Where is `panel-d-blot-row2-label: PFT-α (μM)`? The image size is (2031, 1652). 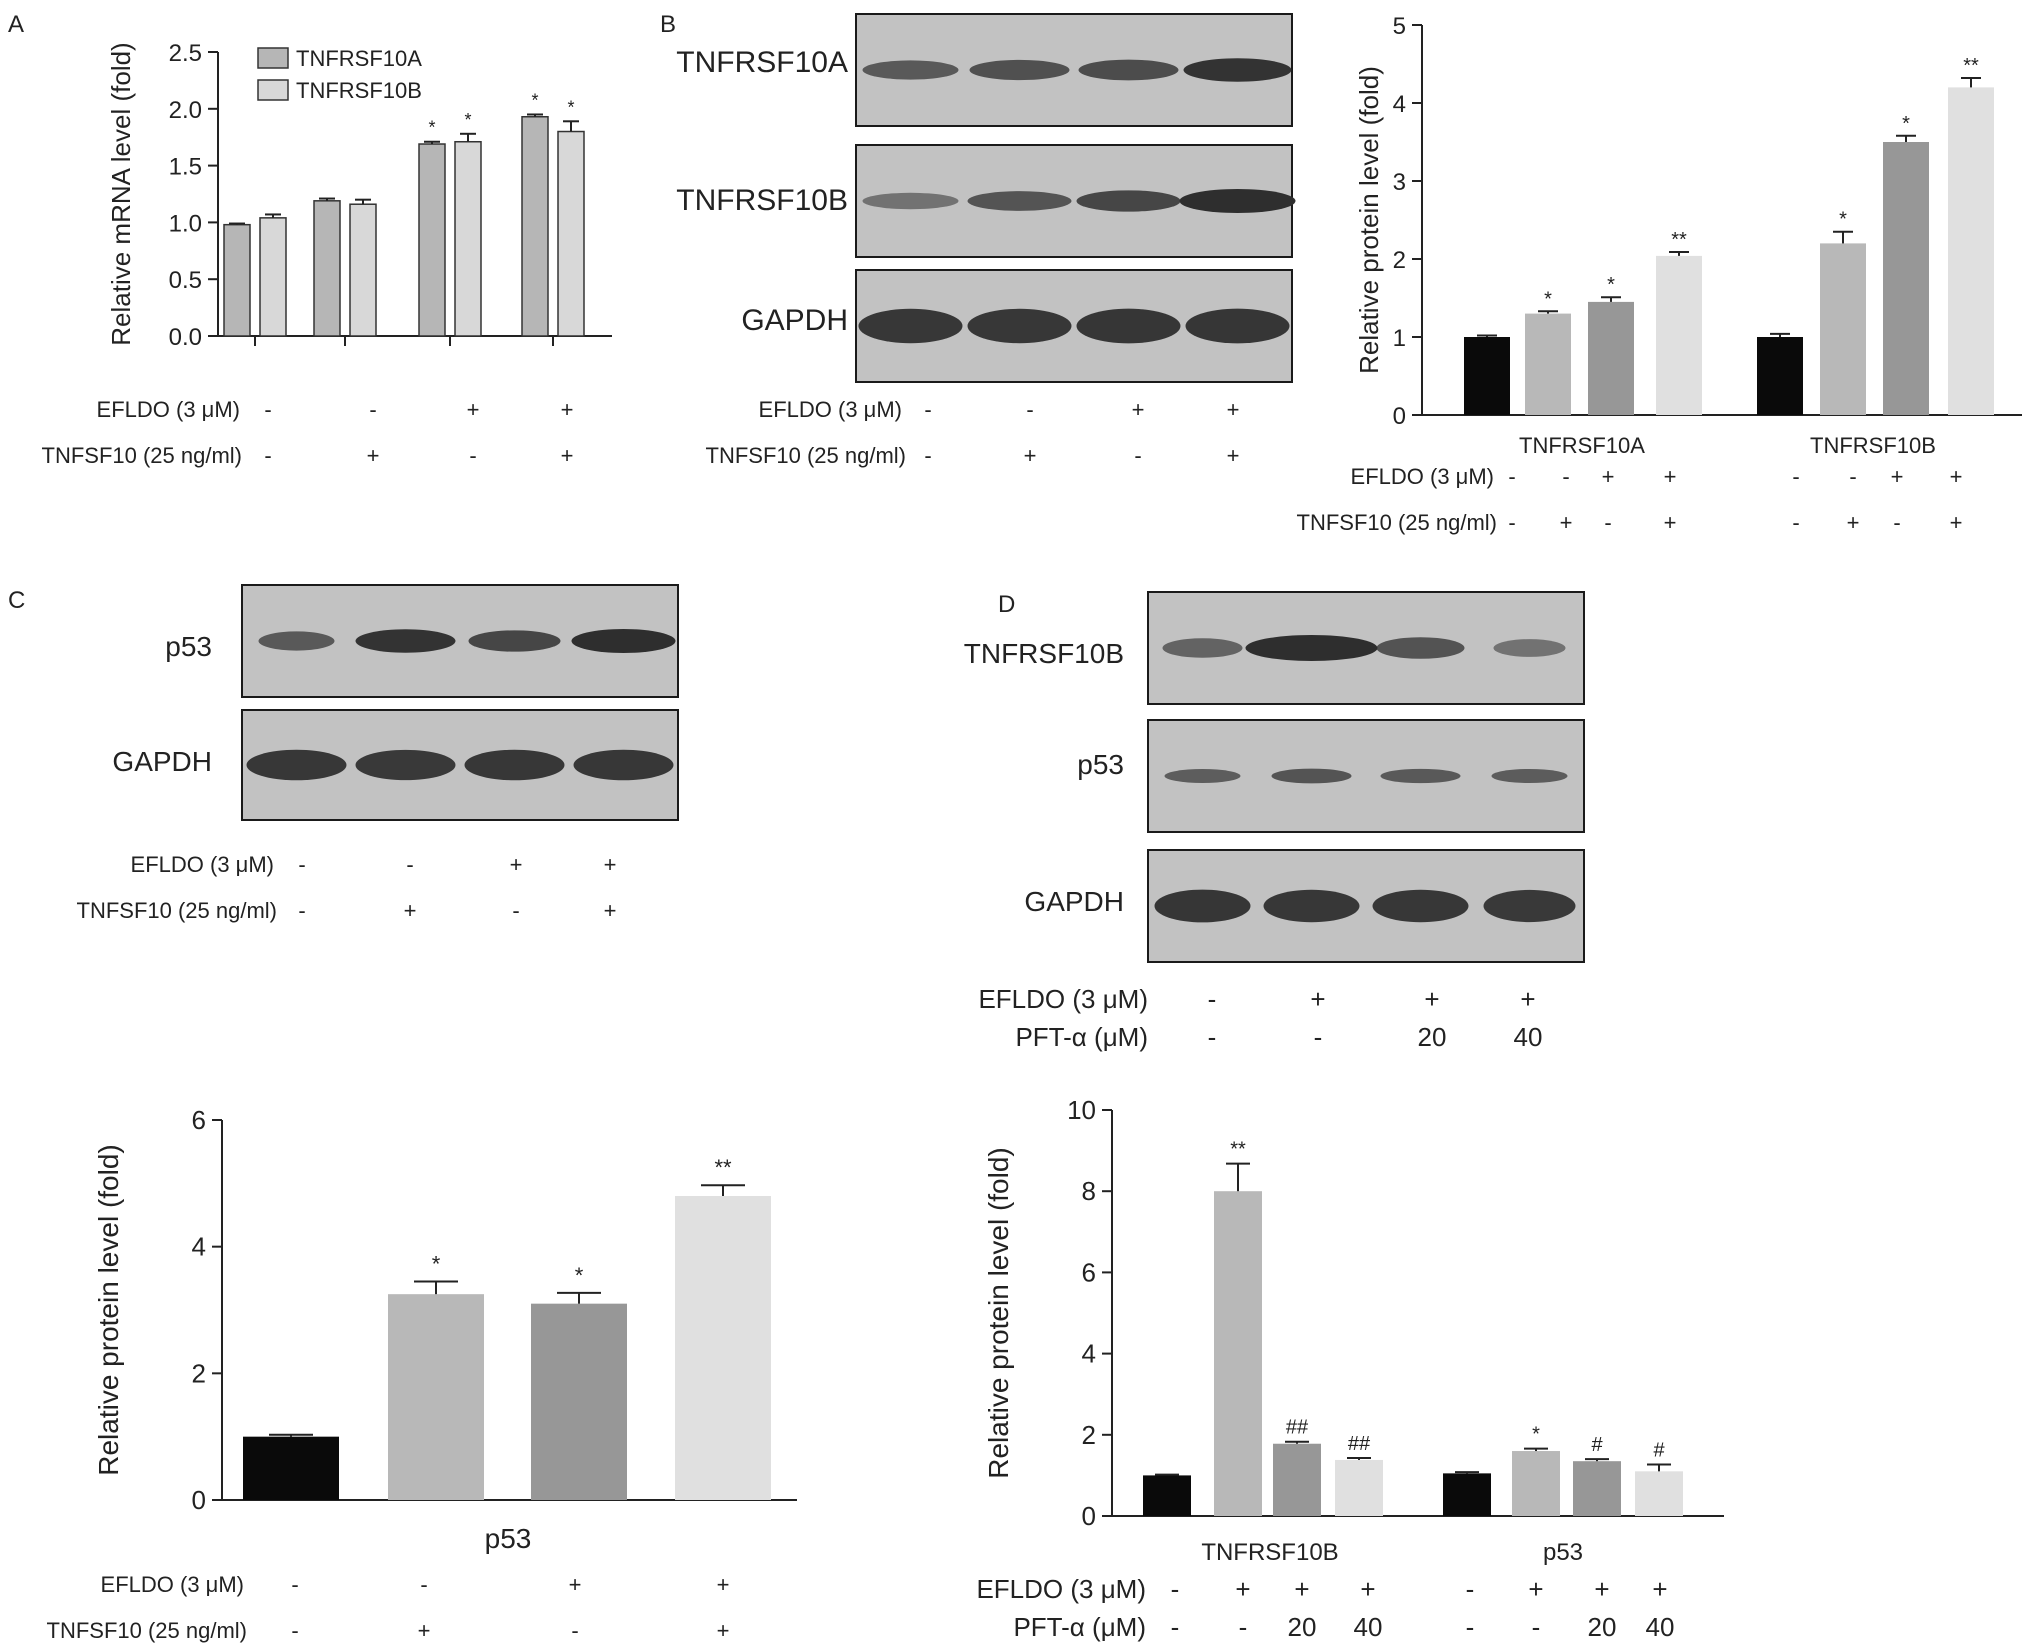 panel-d-blot-row2-label: PFT-α (μM) is located at coordinates (1081, 1037).